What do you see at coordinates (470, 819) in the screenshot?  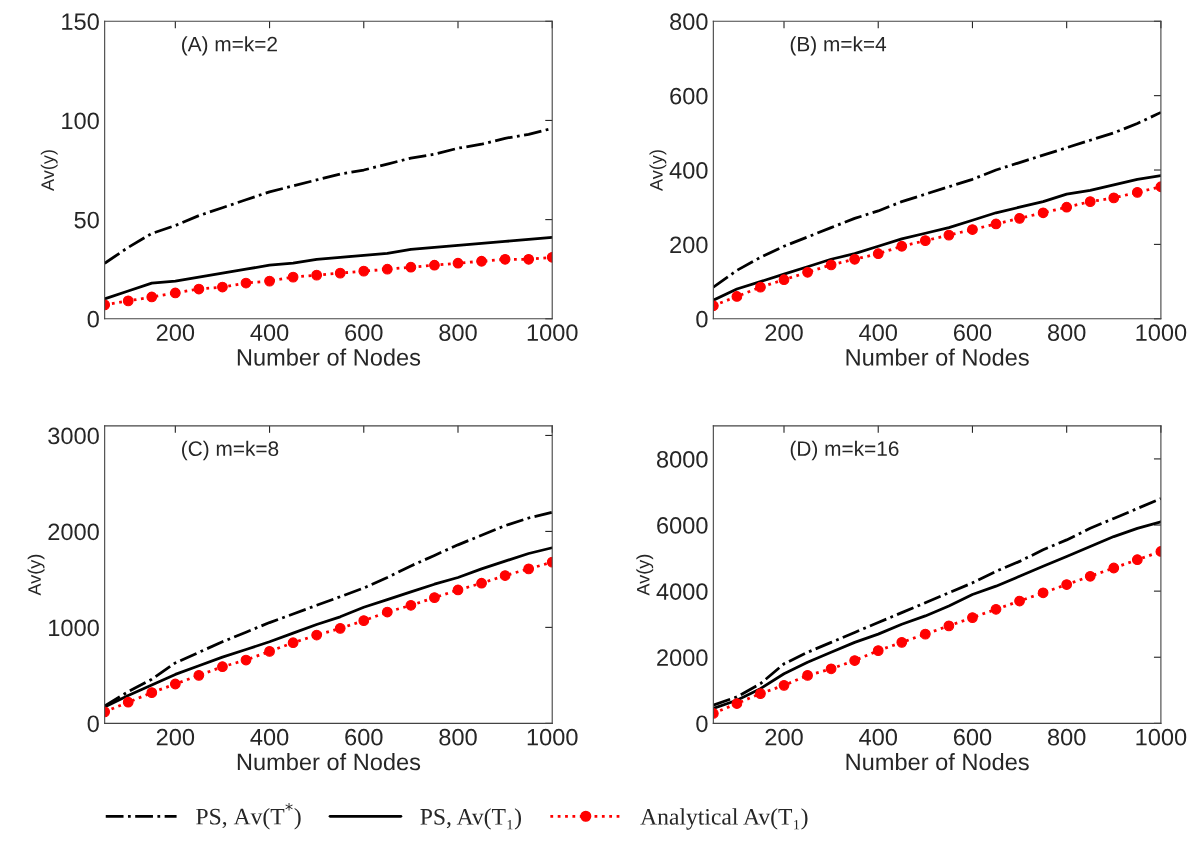 I see `legend-label: PS, Av(T₁)` at bounding box center [470, 819].